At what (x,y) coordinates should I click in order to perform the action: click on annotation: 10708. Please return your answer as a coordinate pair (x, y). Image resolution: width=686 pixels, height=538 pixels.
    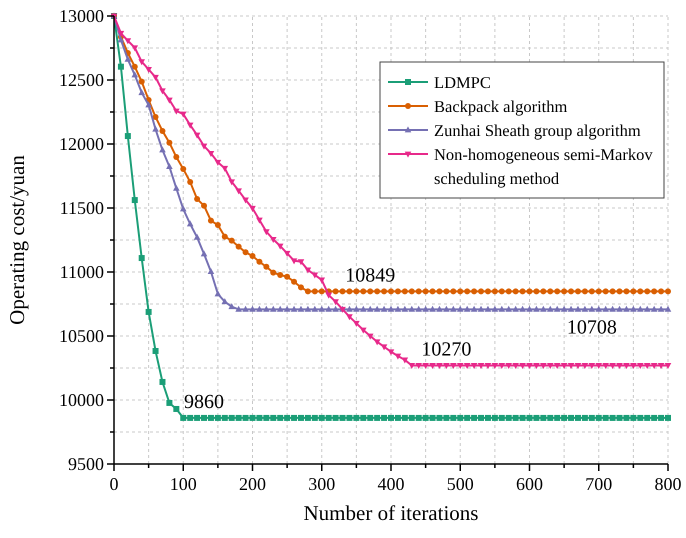
    Looking at the image, I should click on (591, 327).